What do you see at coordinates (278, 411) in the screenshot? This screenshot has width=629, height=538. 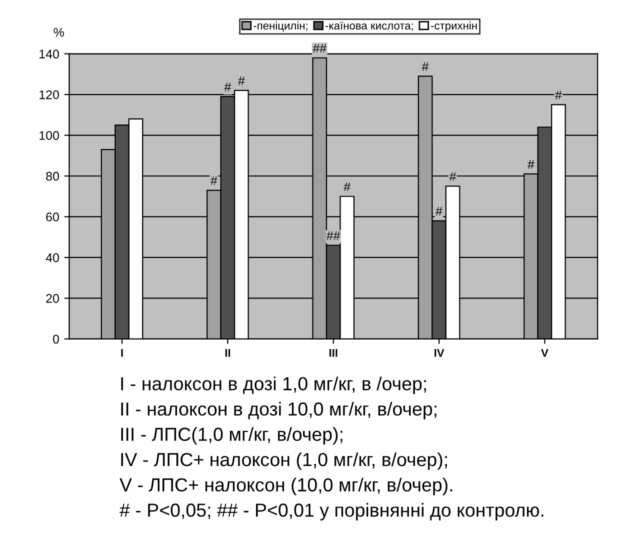 I see `text: II - налоксон в дозі 10,0 мг/кг, в/очер;` at bounding box center [278, 411].